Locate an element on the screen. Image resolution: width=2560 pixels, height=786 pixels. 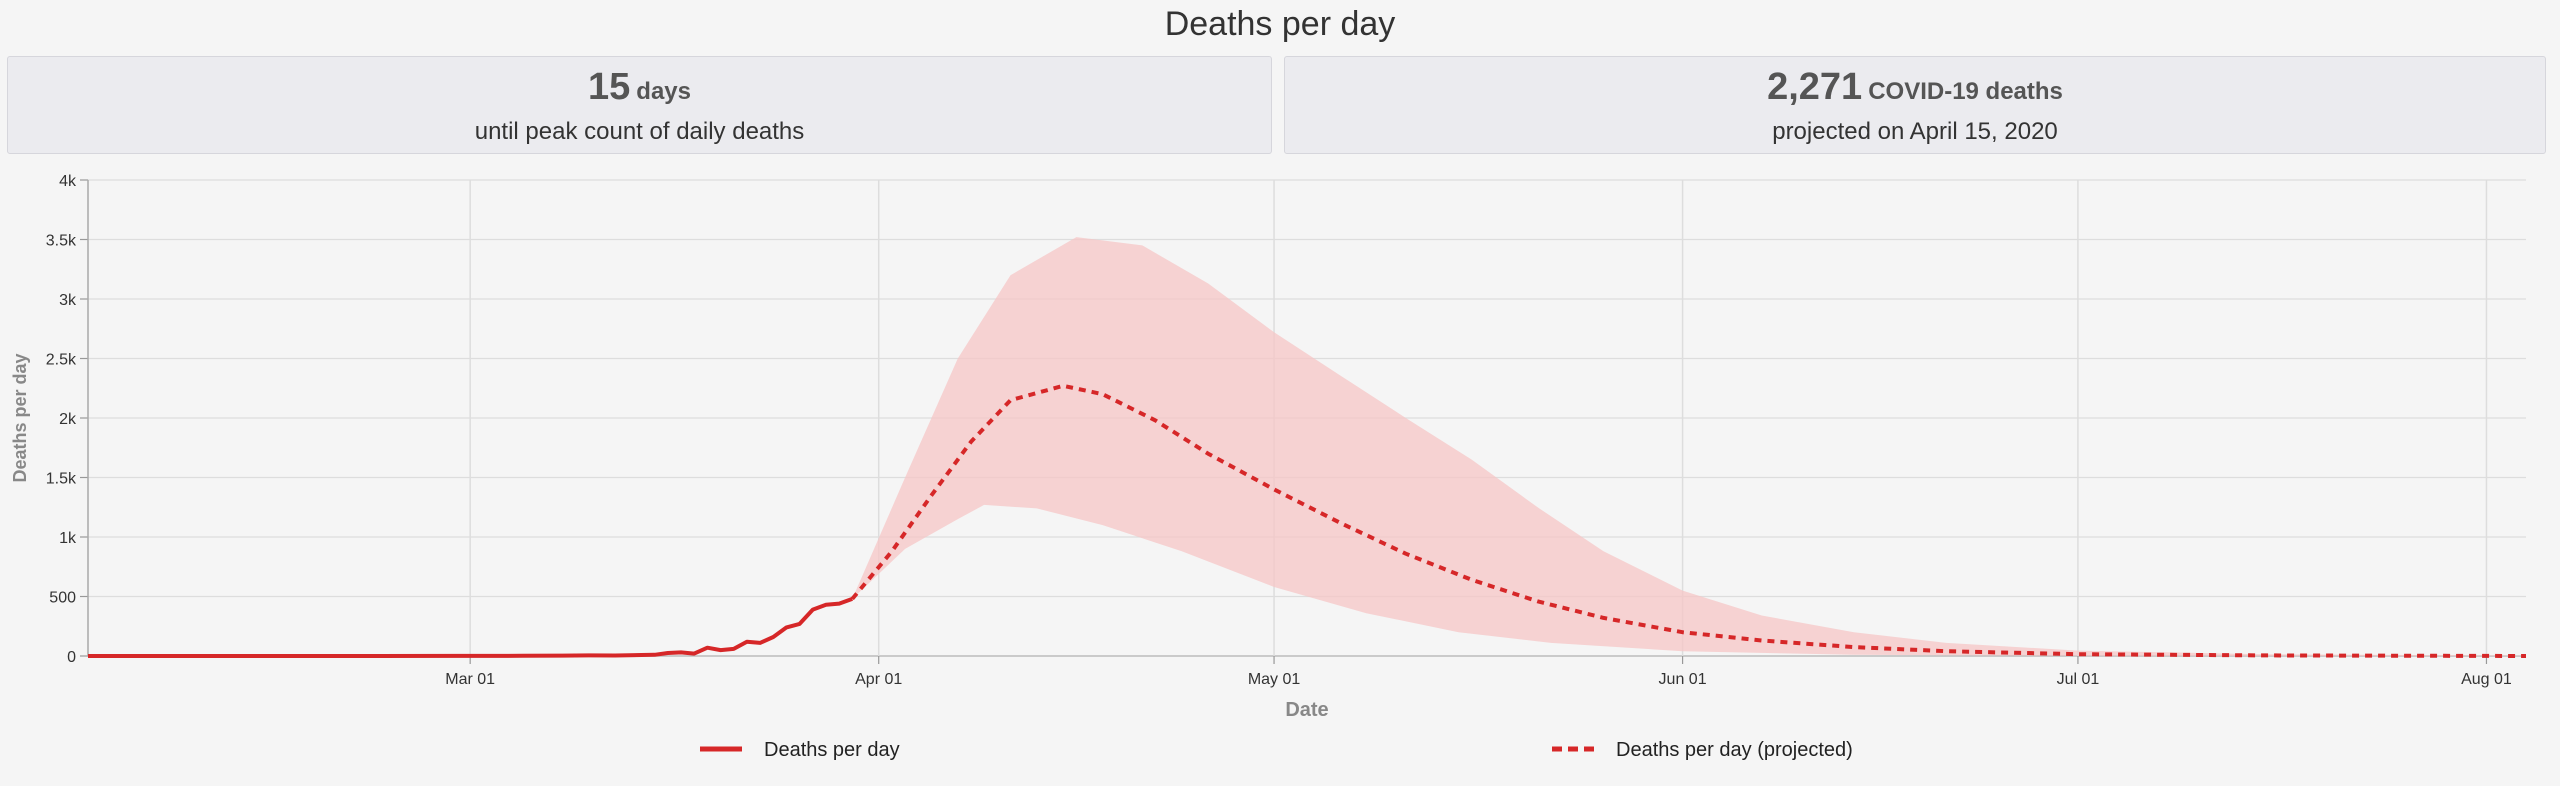
x-tick-label: Jun 01 is located at coordinates (1683, 679).